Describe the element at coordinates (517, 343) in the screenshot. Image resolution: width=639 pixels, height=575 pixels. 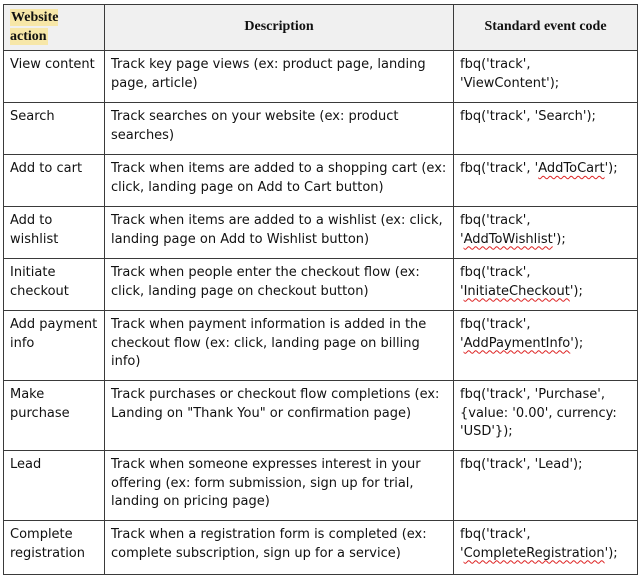
I see `spellcheck-underlined-text: AddPaymentInfo` at that location.